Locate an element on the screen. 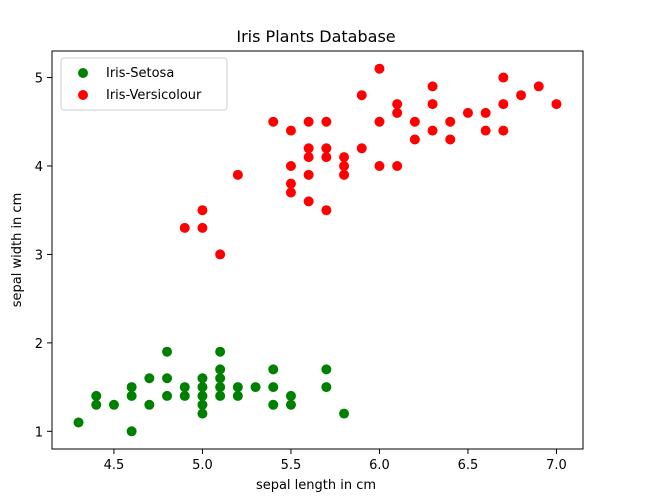 The height and width of the screenshot is (496, 653). x-tick-label: 4.5 is located at coordinates (114, 465).